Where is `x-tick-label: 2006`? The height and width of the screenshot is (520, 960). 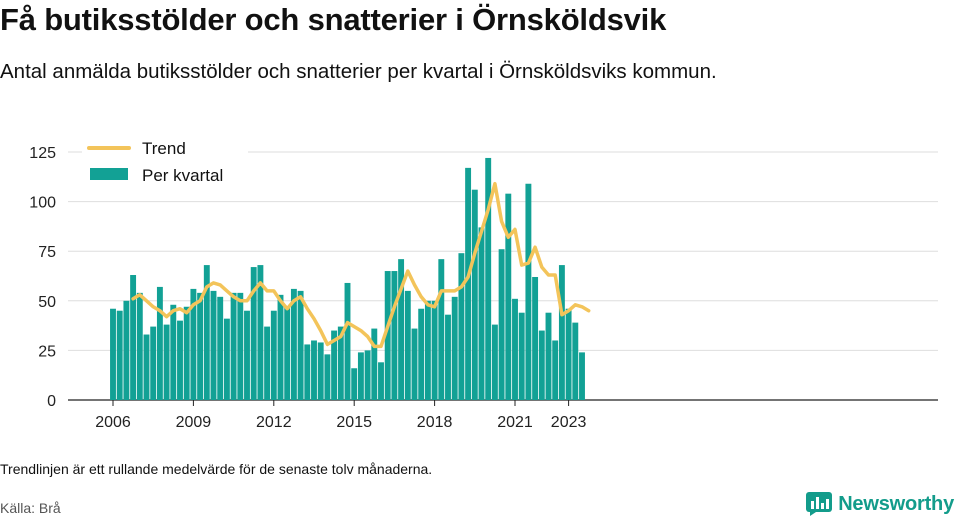 x-tick-label: 2006 is located at coordinates (113, 422).